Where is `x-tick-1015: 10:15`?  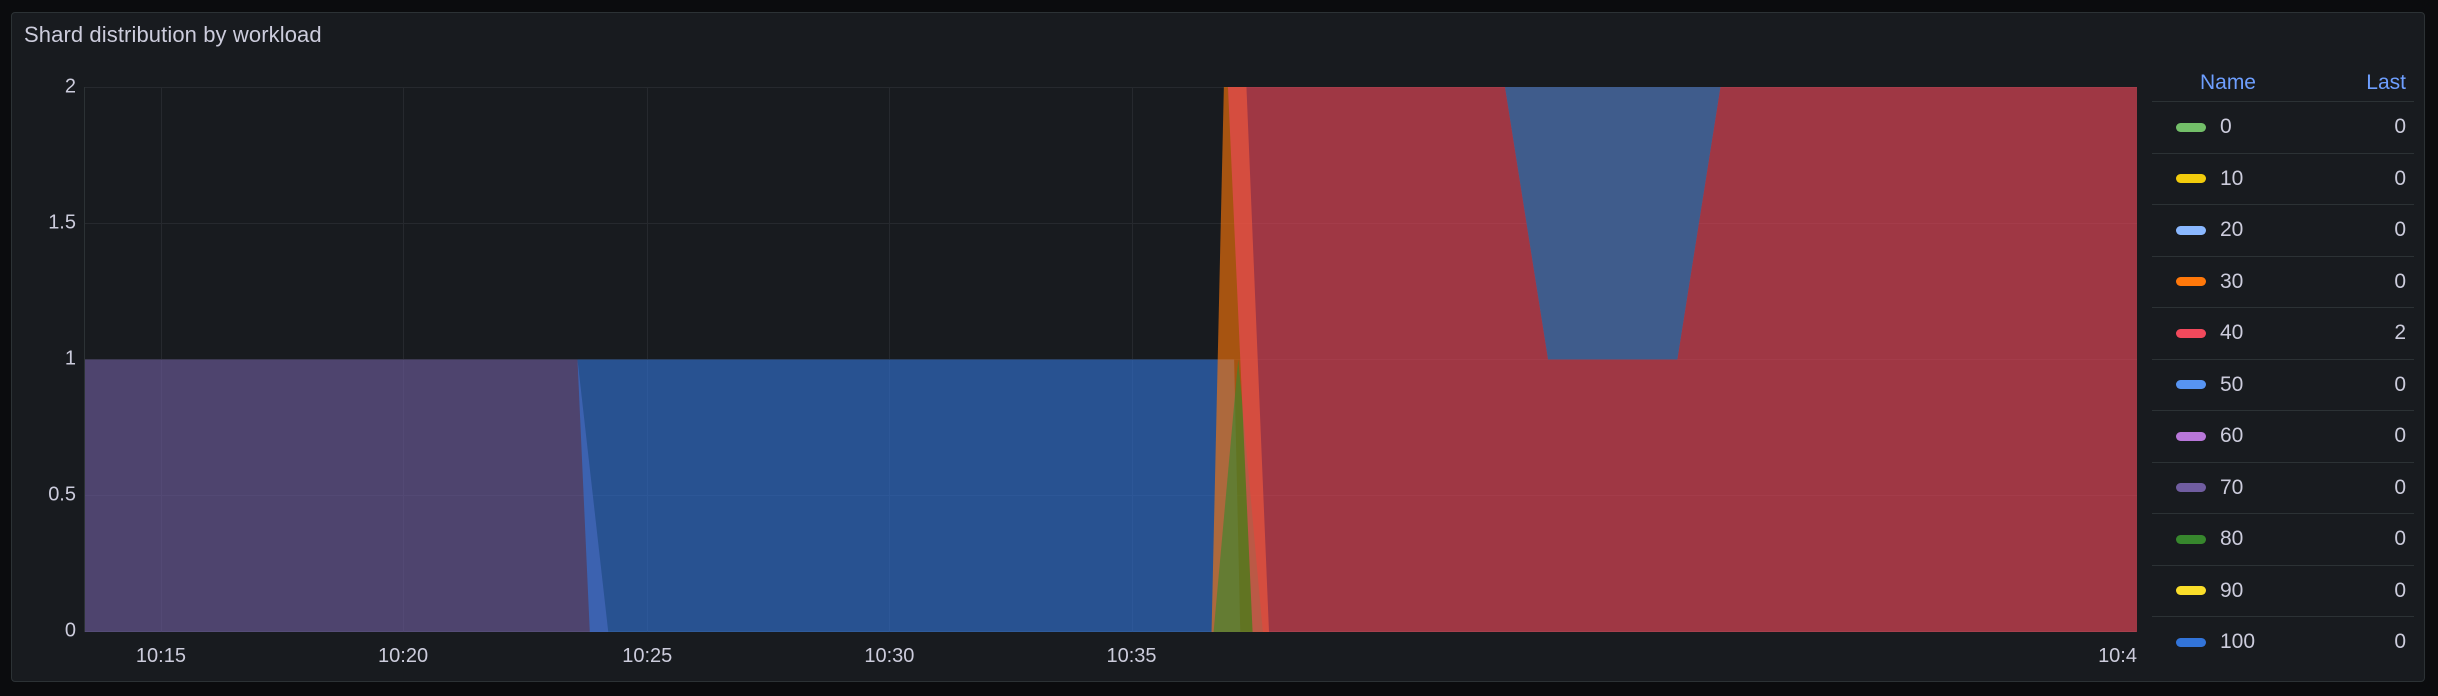 x-tick-1015: 10:15 is located at coordinates (160, 656).